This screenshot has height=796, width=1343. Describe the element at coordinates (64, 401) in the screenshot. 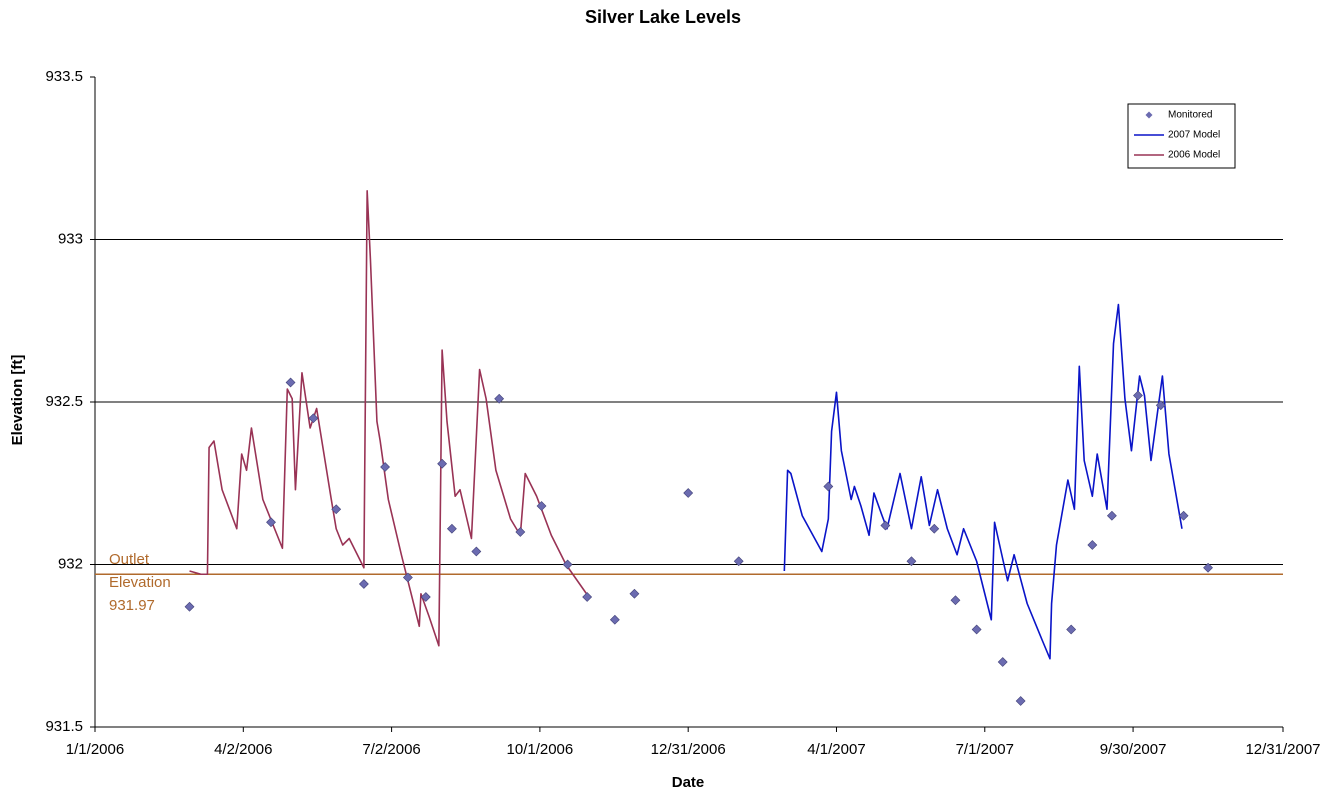

I see `y-tick-label: 932.5` at that location.